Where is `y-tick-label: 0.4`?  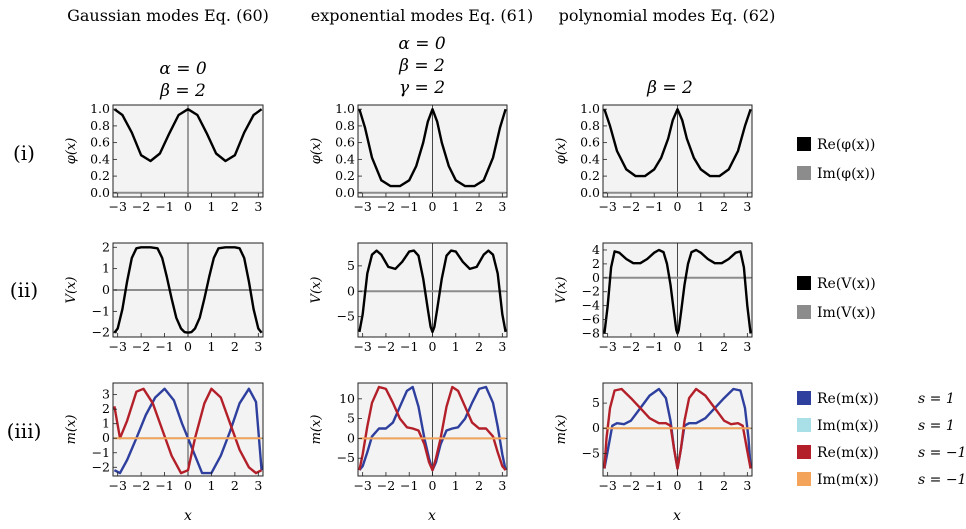 y-tick-label: 0.4 is located at coordinates (590, 158).